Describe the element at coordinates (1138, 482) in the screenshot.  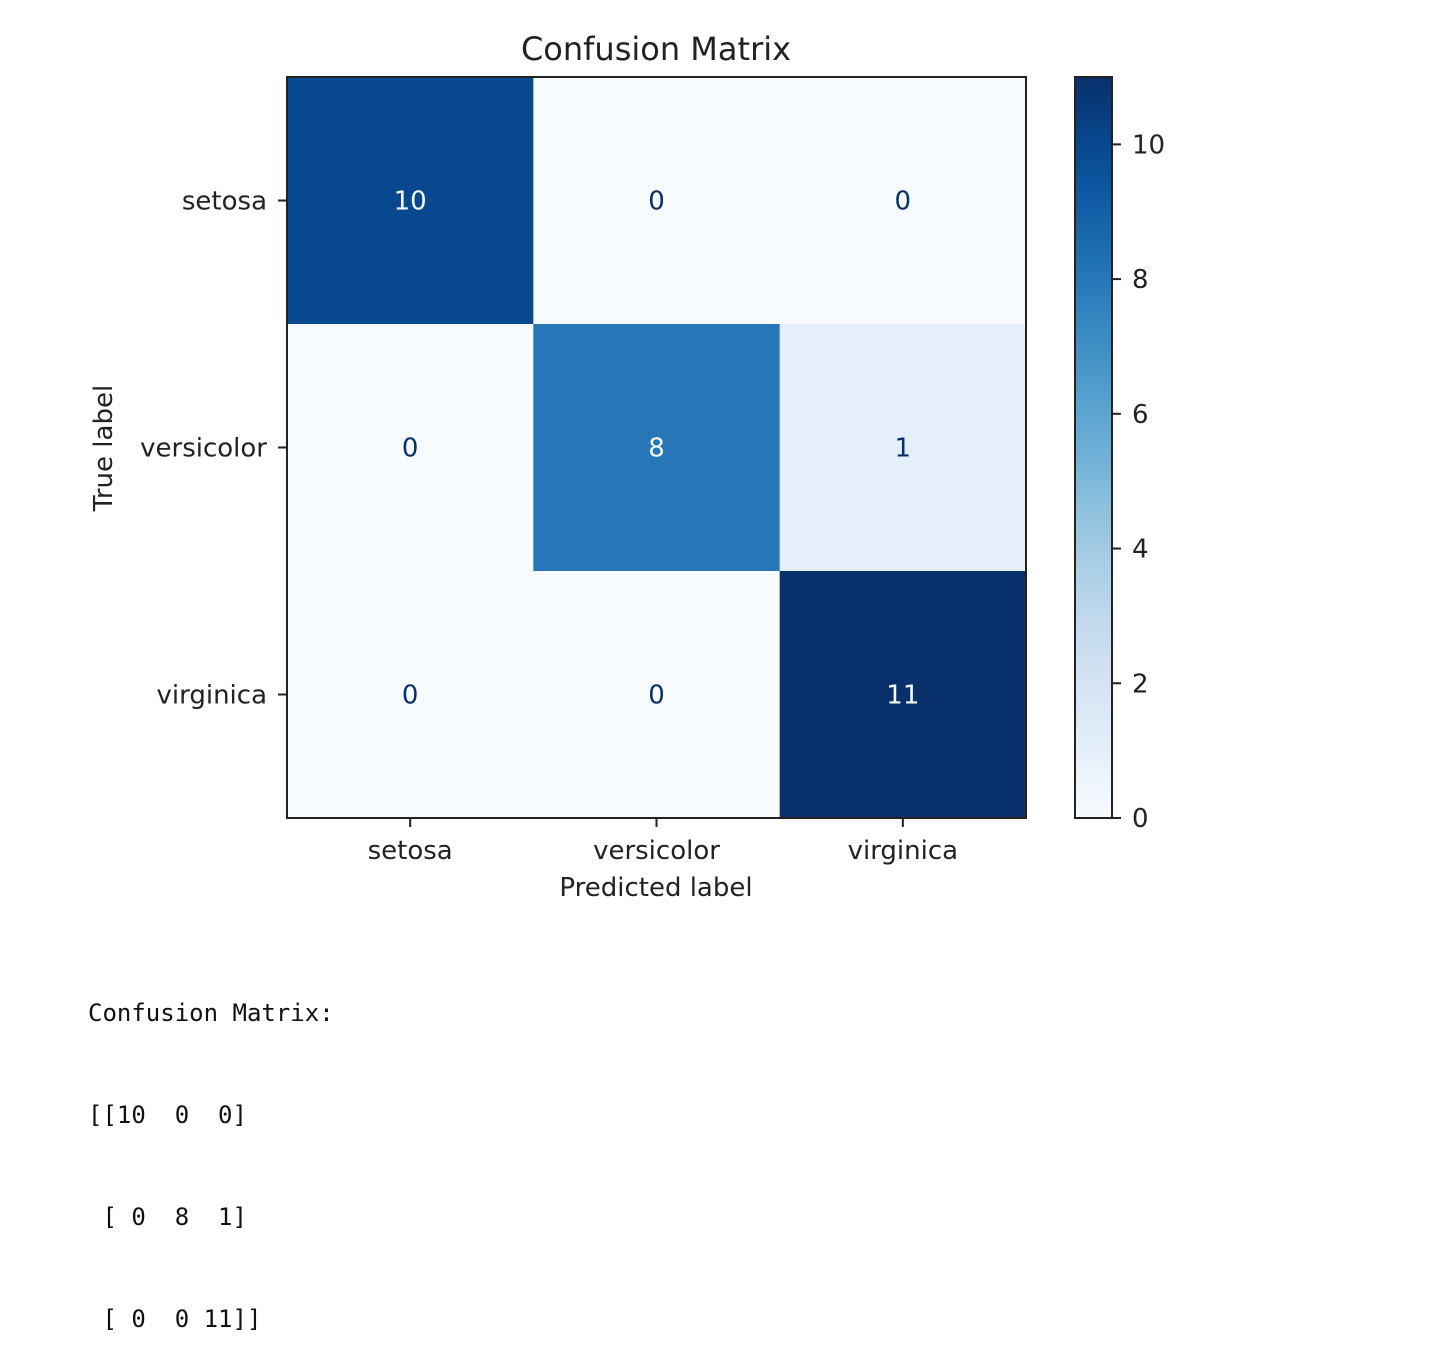
I see `colorbar-ticks: 0 2 4 6 8 10` at that location.